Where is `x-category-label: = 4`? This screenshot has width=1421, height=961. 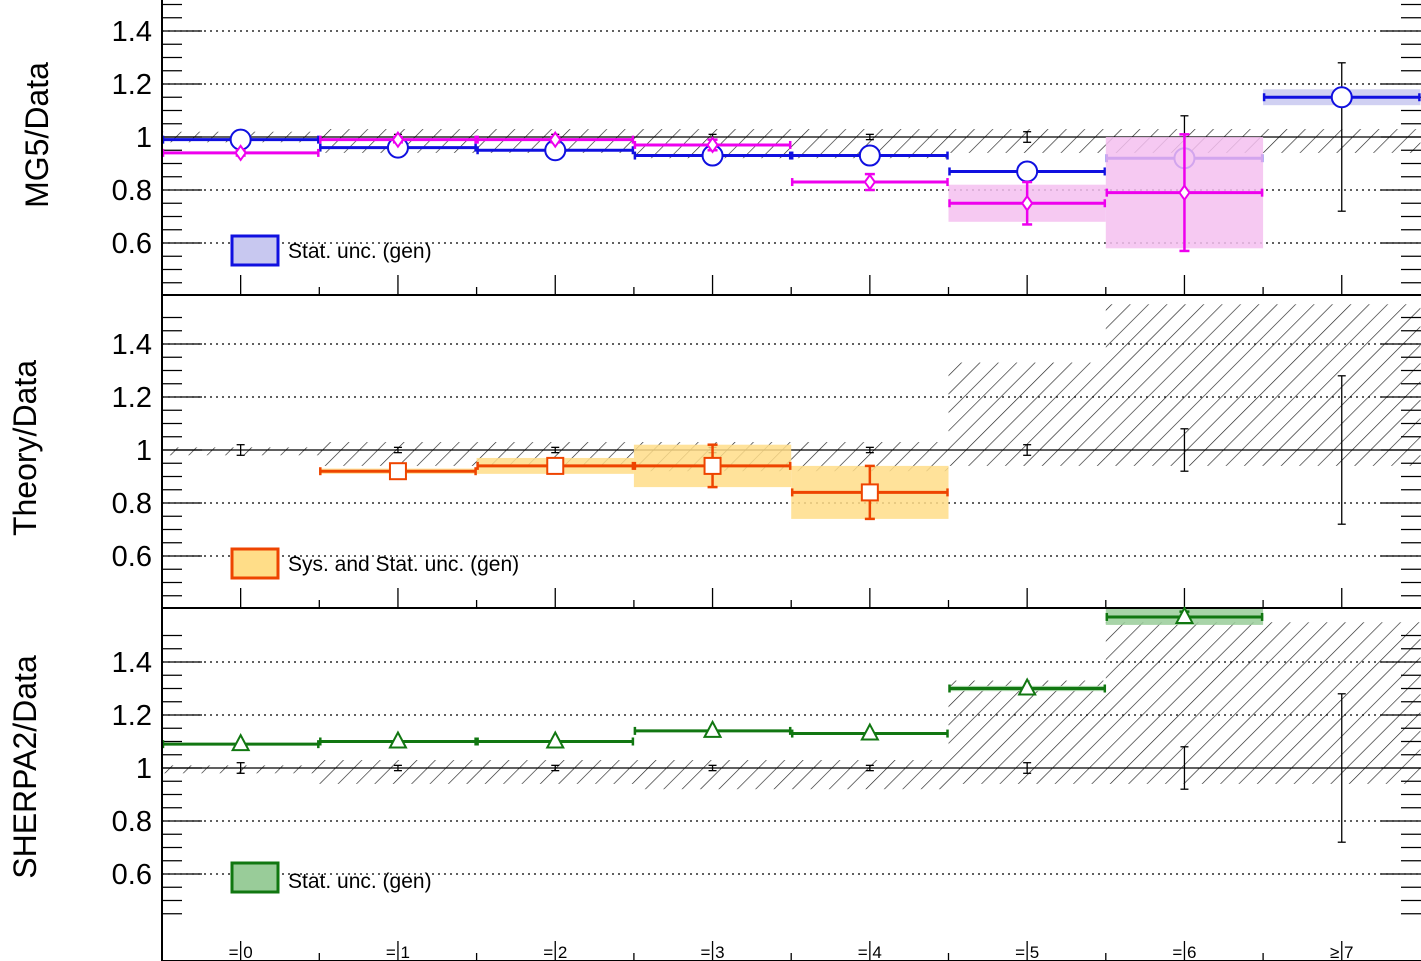 x-category-label: = 4 is located at coordinates (870, 952).